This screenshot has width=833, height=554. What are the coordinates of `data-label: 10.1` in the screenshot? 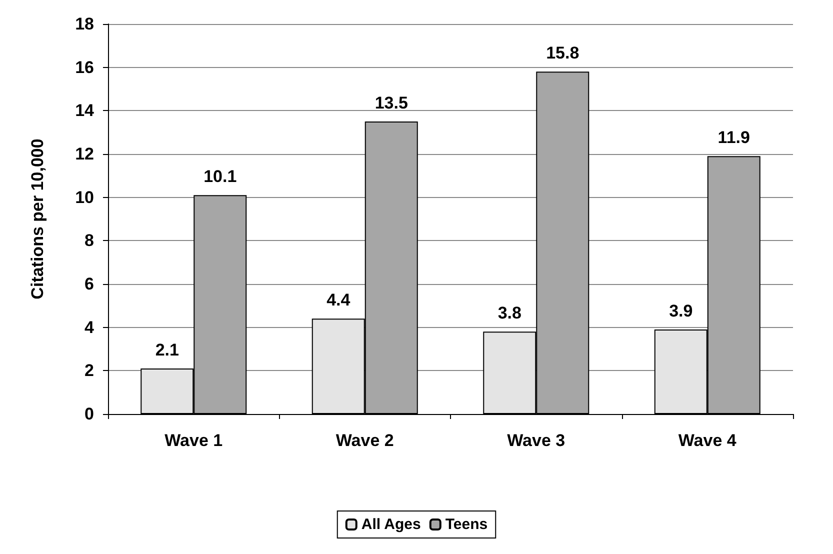 It's located at (220, 176).